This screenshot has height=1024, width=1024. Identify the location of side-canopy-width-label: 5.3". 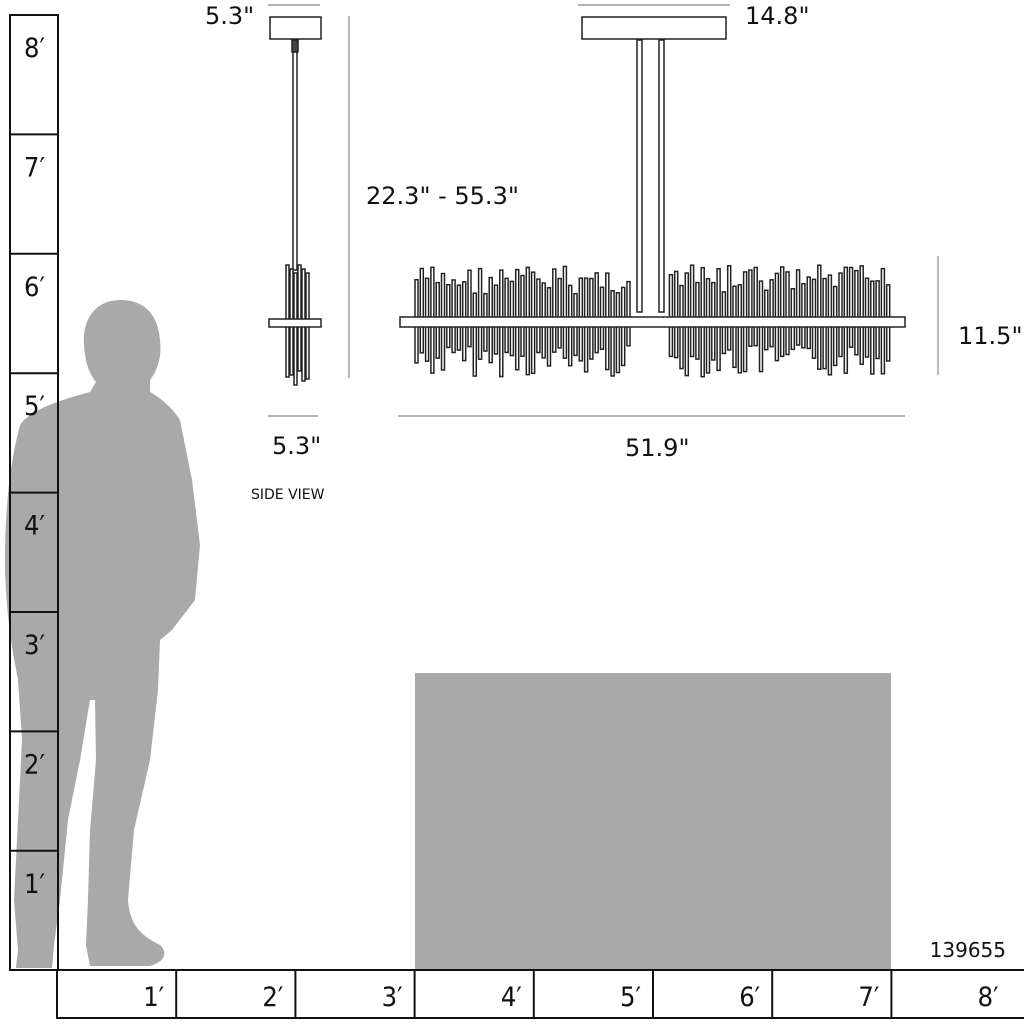
(229, 16).